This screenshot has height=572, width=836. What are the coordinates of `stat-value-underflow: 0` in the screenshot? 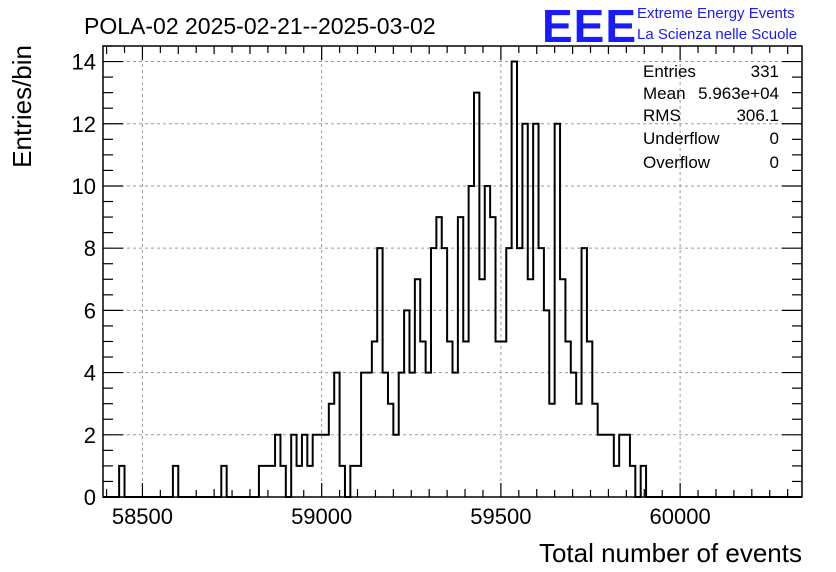 It's located at (774, 138).